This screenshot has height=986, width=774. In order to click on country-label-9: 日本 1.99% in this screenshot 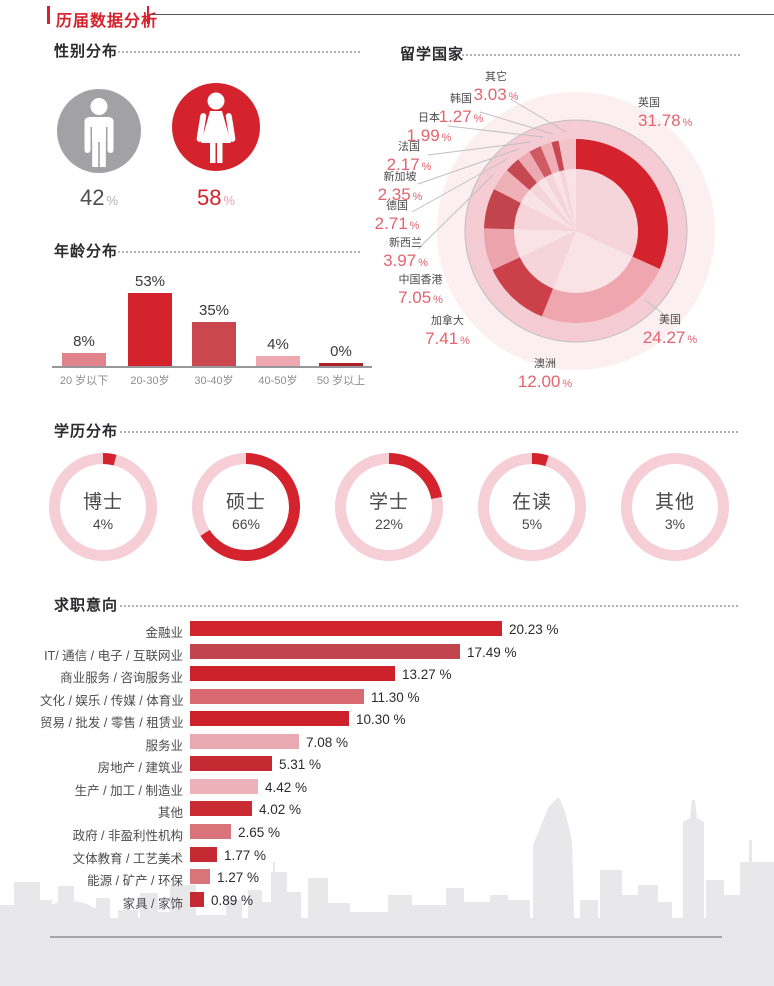, I will do `click(429, 128)`.